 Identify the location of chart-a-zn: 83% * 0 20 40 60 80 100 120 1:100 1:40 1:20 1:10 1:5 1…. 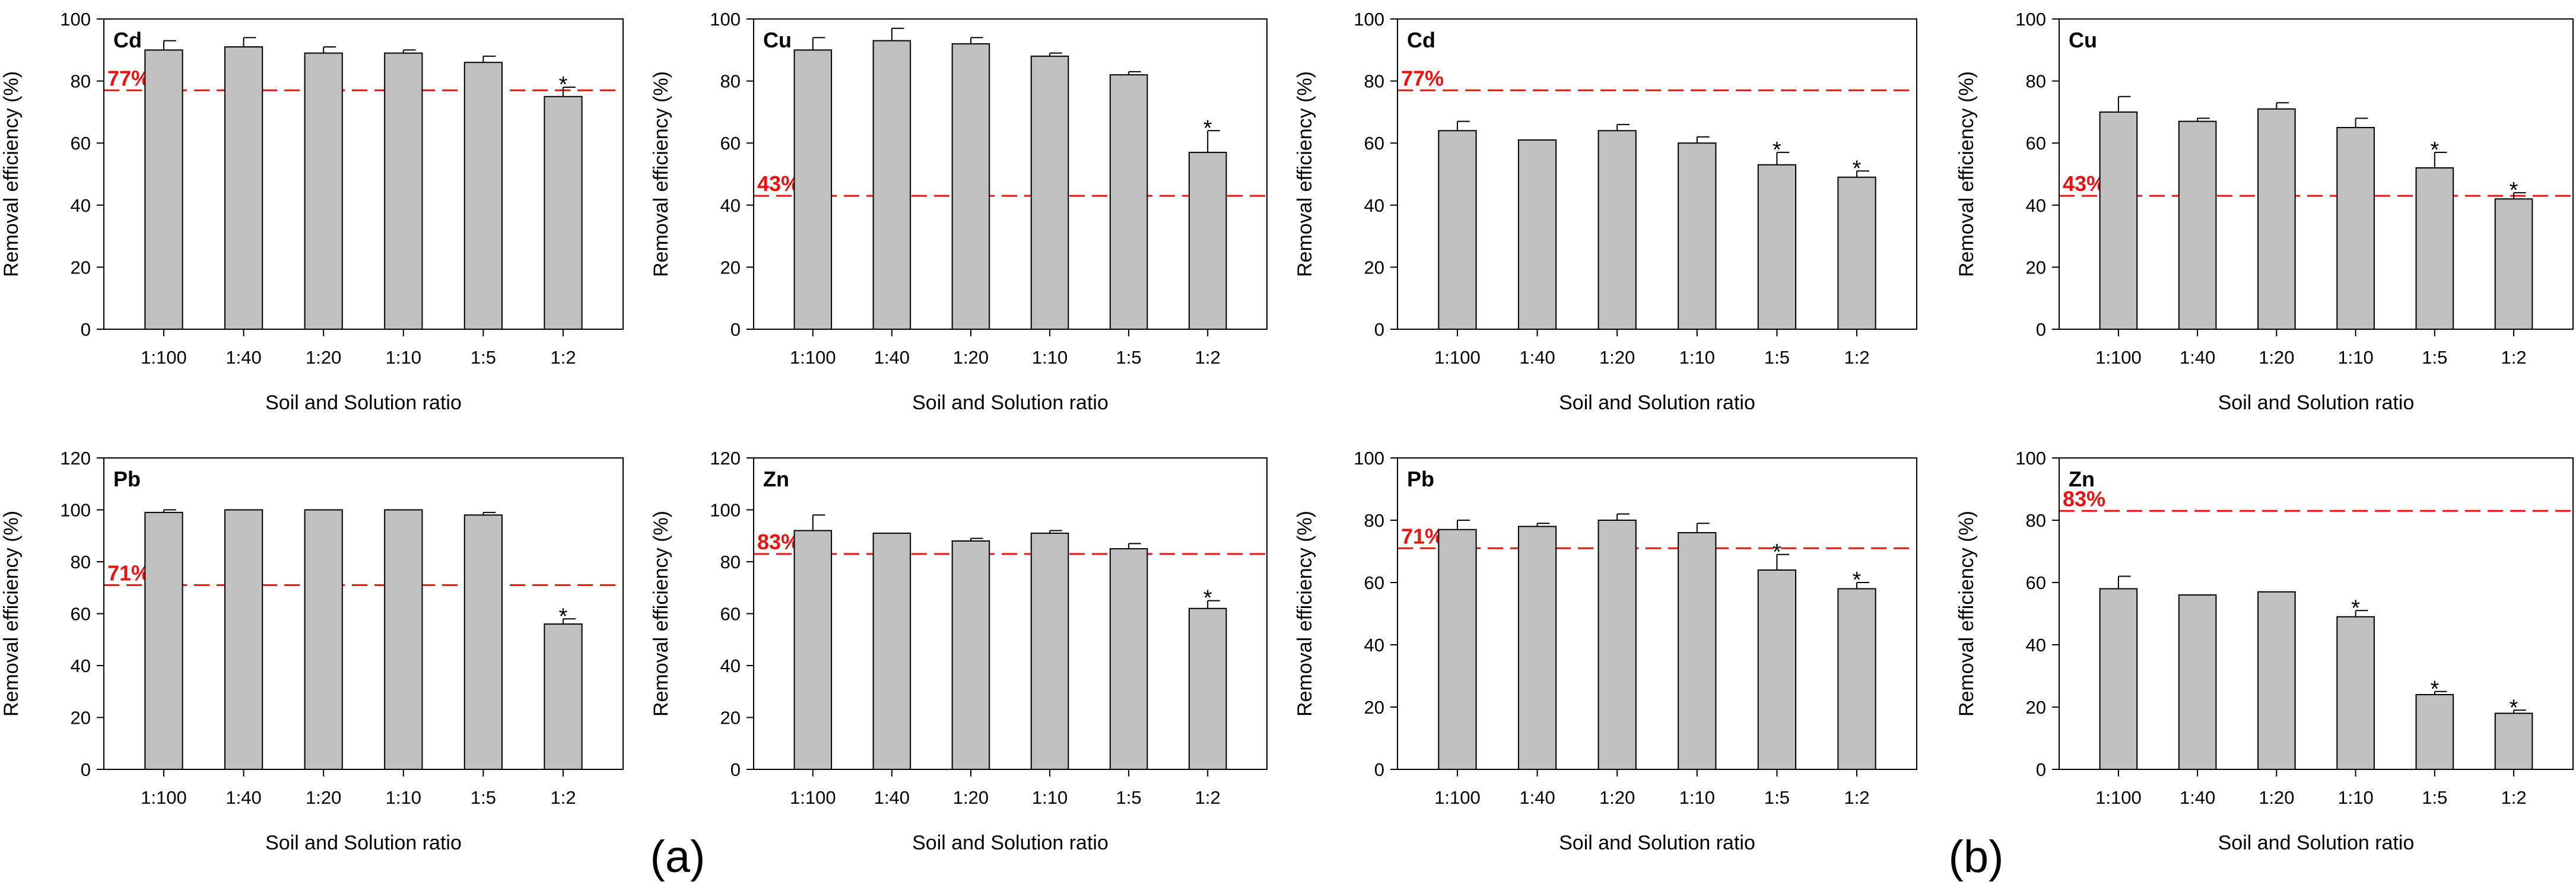
(959, 651).